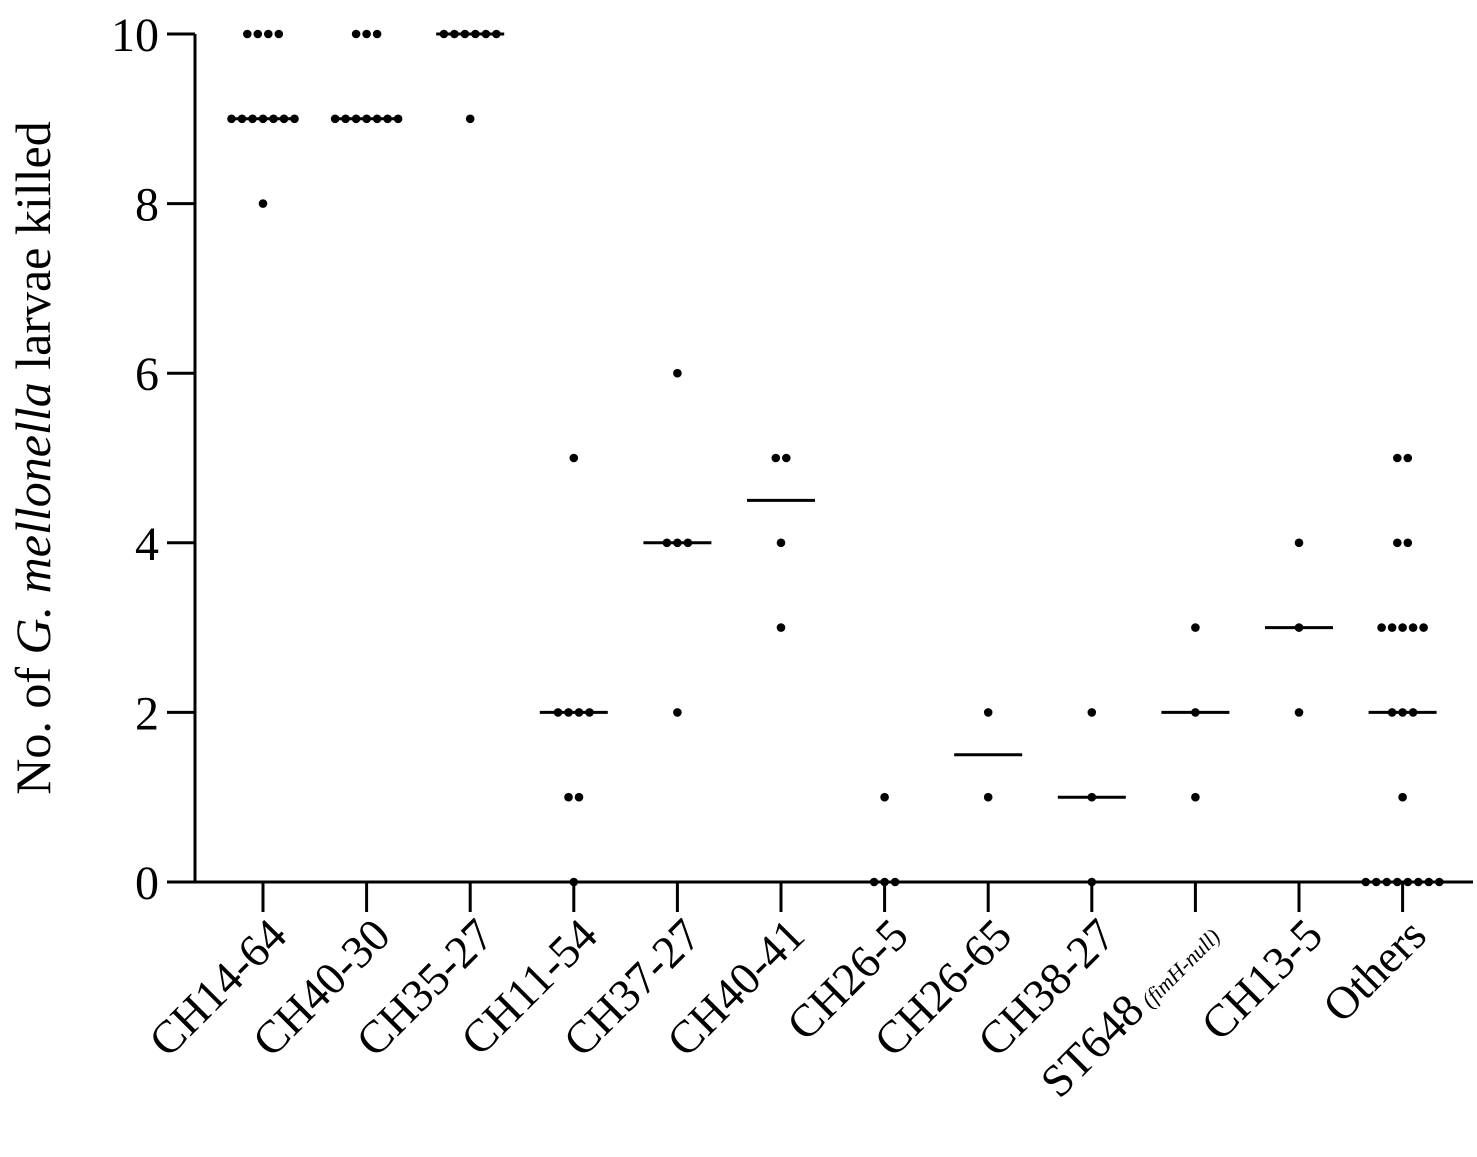 Image resolution: width=1477 pixels, height=1157 pixels. I want to click on y-axis-label-italic: G. mellonella, so click(33, 518).